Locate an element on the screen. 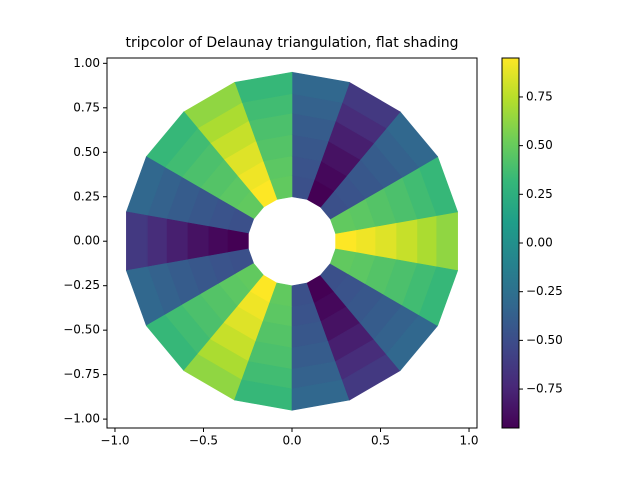  y-tick-label: 0.25 is located at coordinates (86, 196).